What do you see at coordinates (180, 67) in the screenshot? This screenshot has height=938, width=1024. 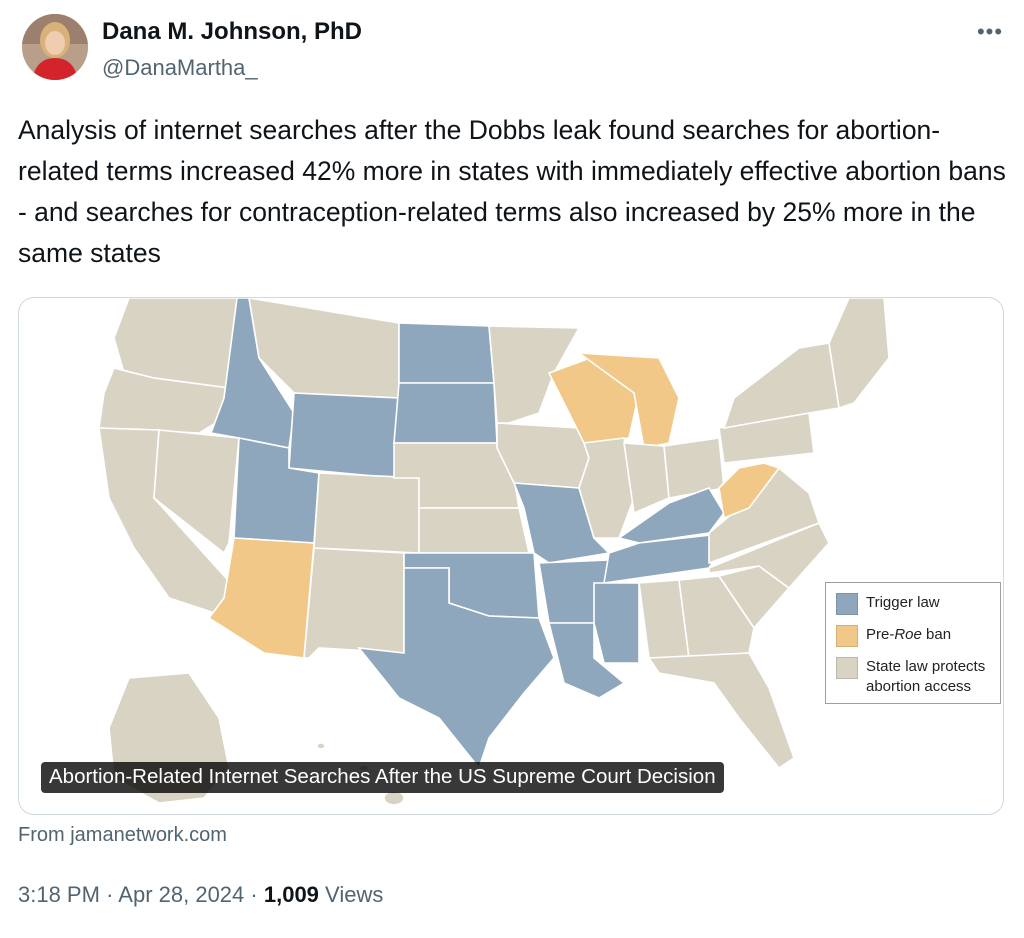 I see `author-handle: @DanaMartha_` at bounding box center [180, 67].